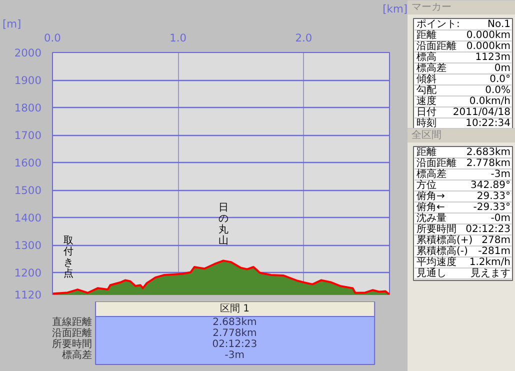  Describe the element at coordinates (28, 295) in the screenshot. I see `y-tick-label: 1120` at that location.